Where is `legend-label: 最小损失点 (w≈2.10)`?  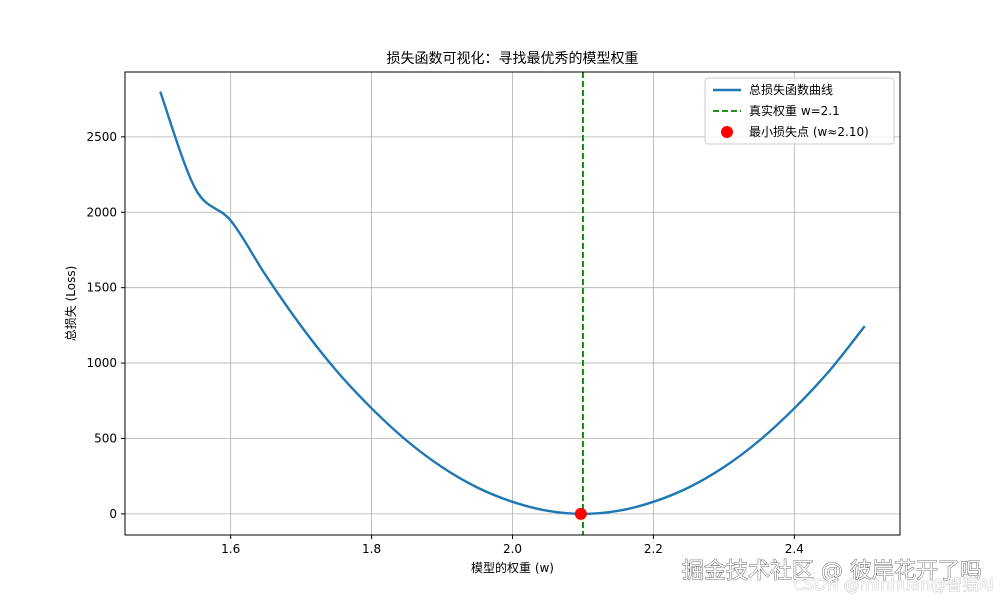 legend-label: 最小损失点 (w≈2.10) is located at coordinates (809, 131).